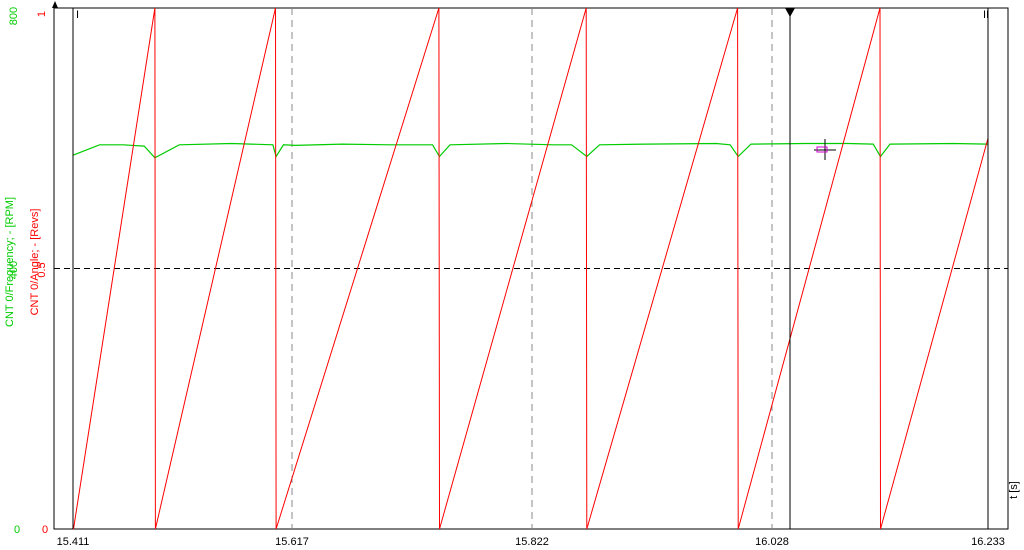 The image size is (1024, 550). What do you see at coordinates (986, 15) in the screenshot?
I see `cursor-2-label: II` at bounding box center [986, 15].